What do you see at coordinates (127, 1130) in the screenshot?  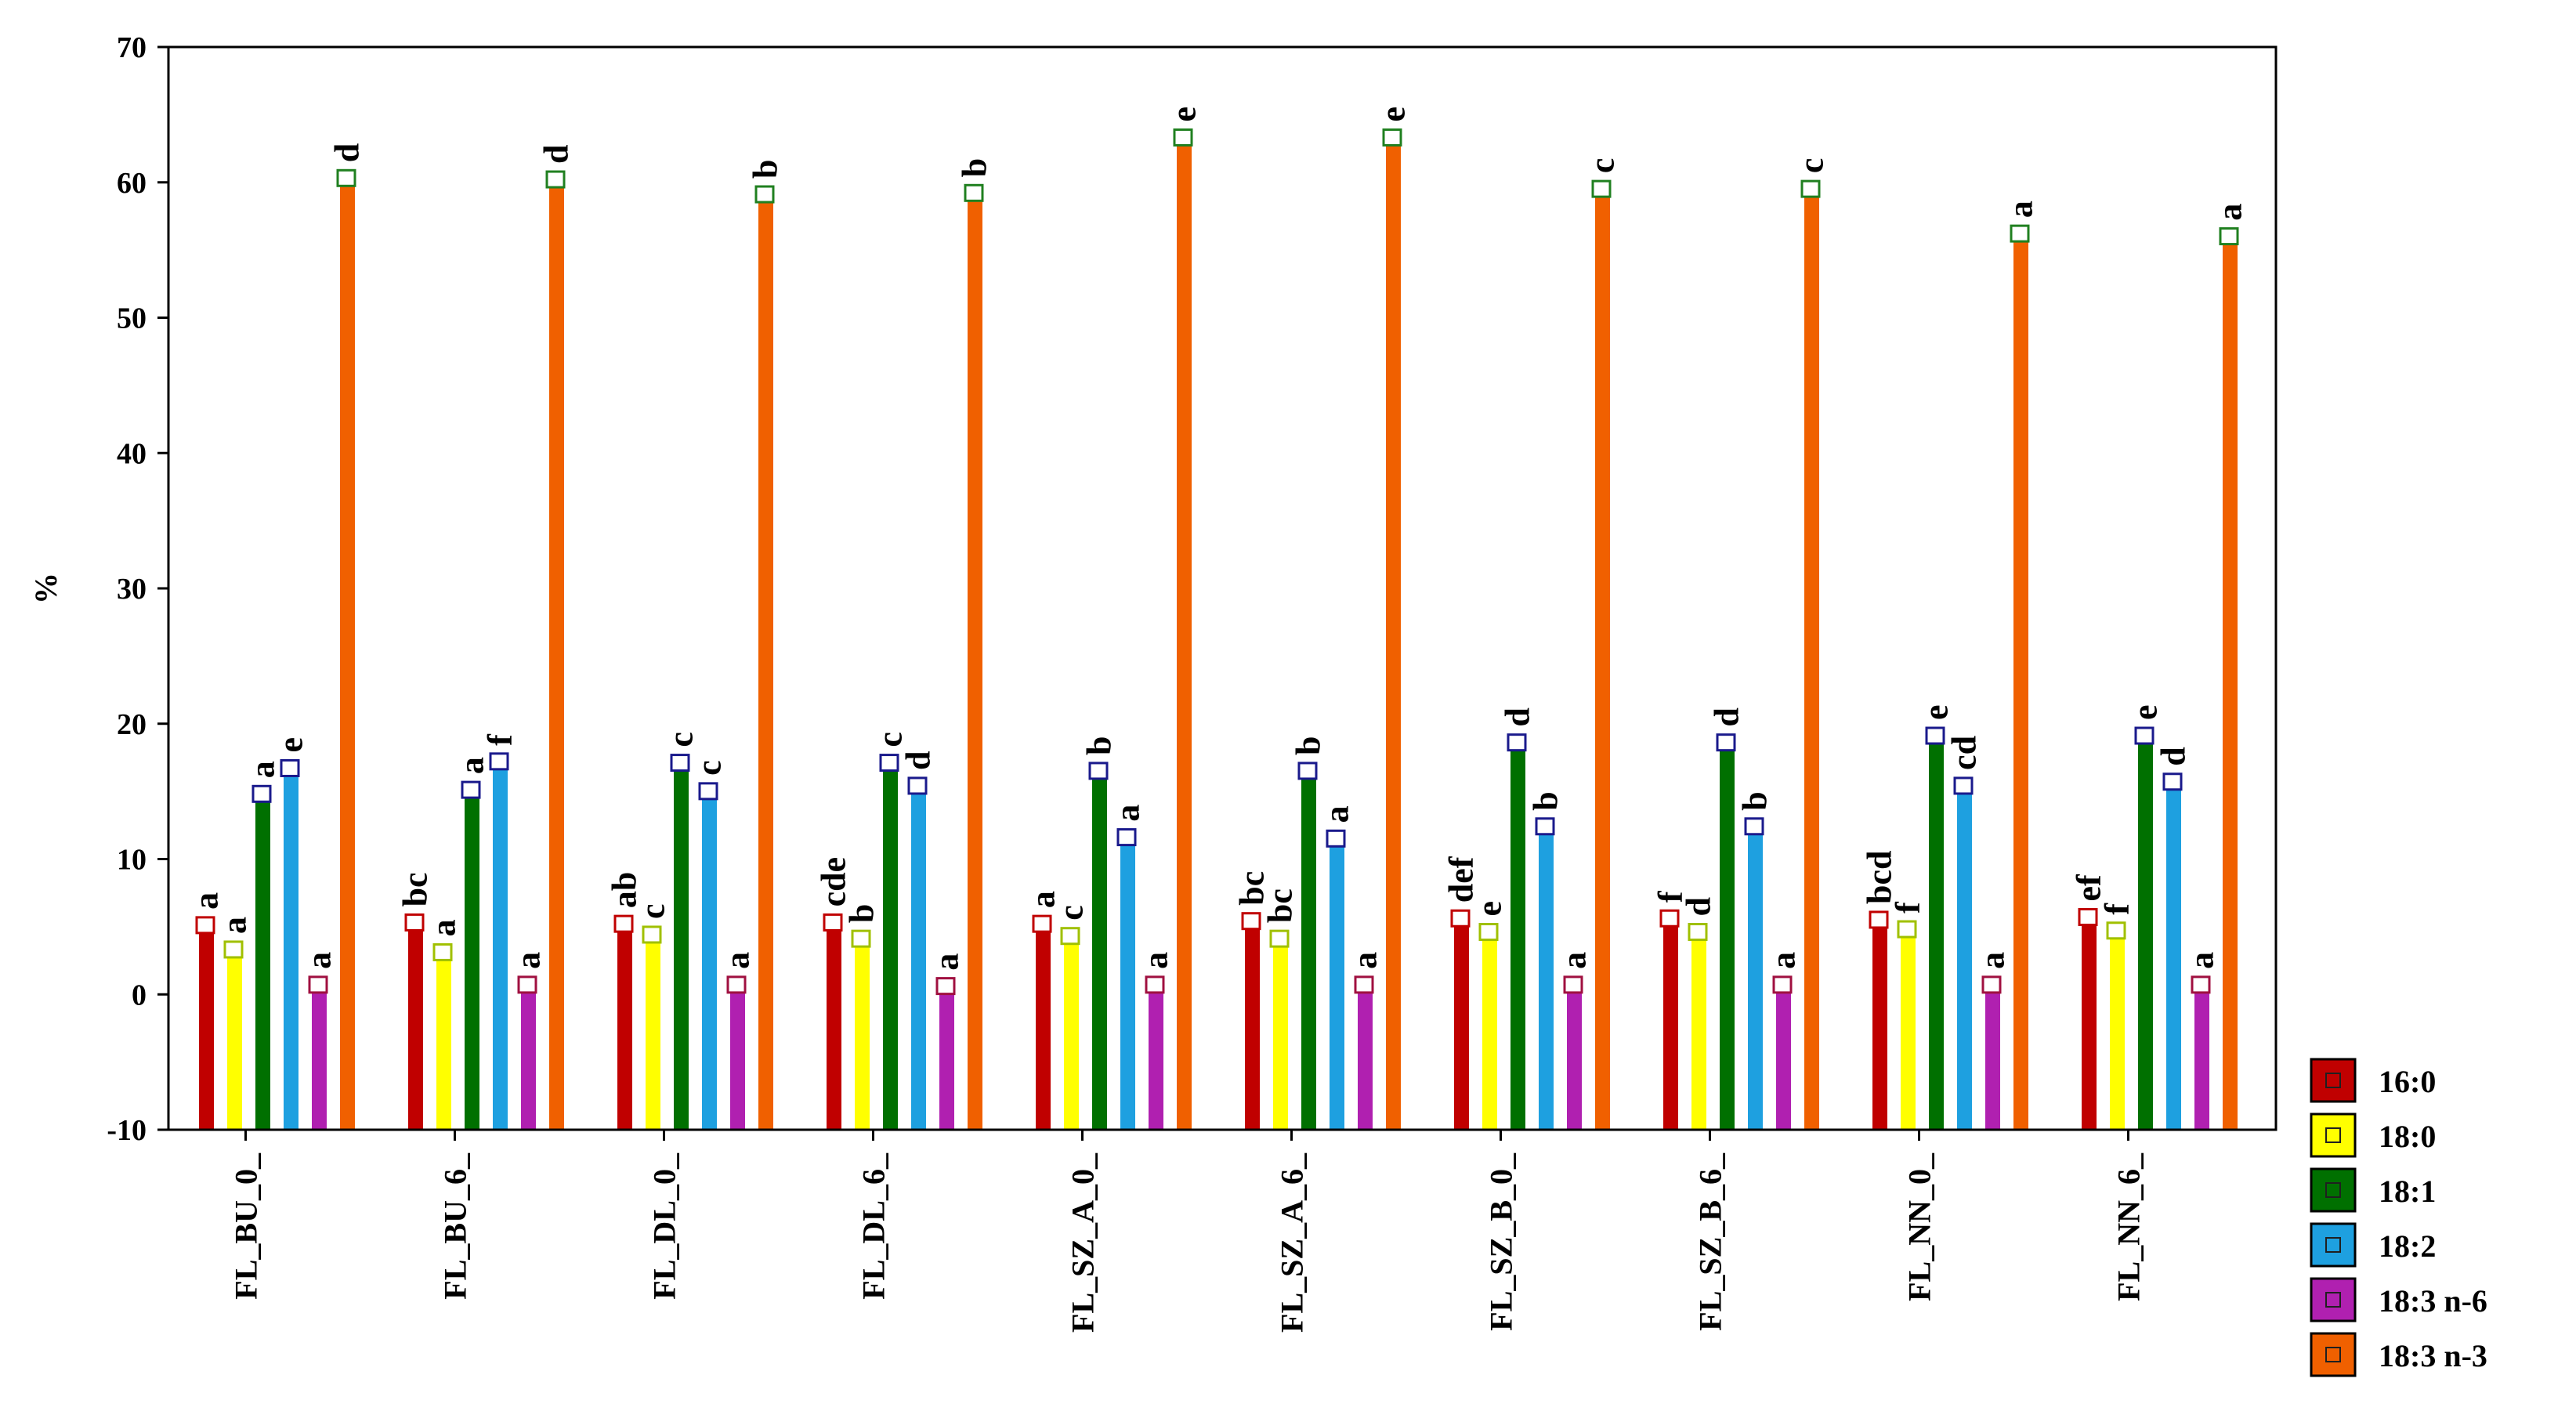 I see `y-tick-label: -10` at bounding box center [127, 1130].